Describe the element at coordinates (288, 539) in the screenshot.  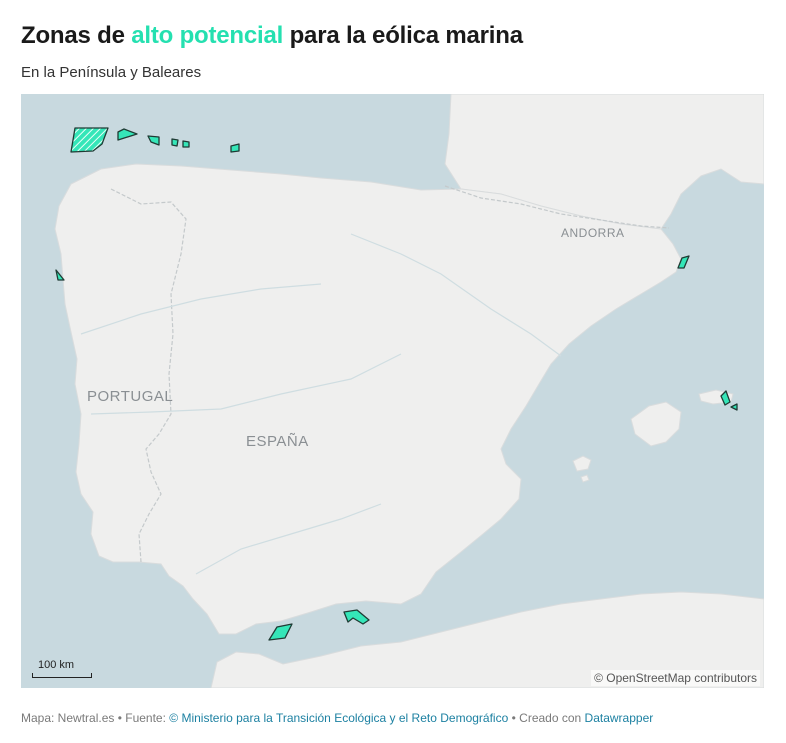
I see `river-guadalquivir` at that location.